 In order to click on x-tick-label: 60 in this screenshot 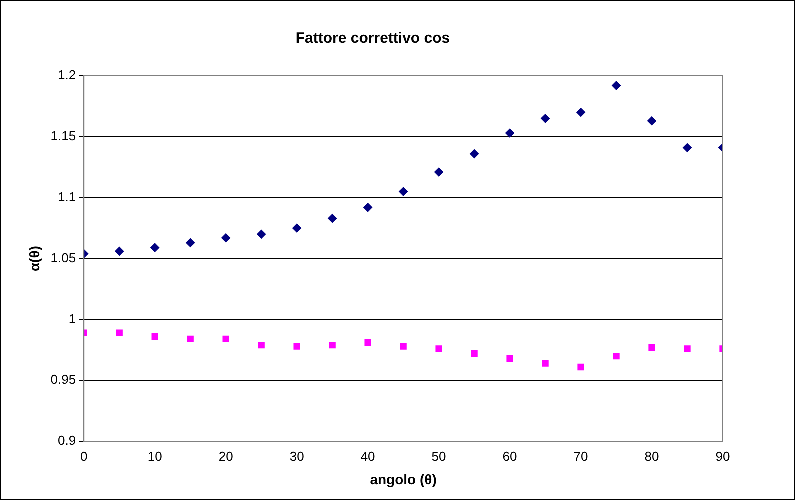, I will do `click(510, 456)`.